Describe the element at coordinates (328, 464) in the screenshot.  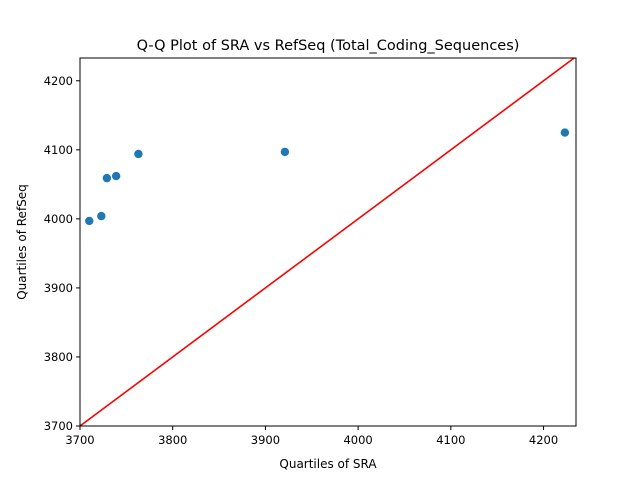
I see `x-axis-label: Quartiles of SRA` at that location.